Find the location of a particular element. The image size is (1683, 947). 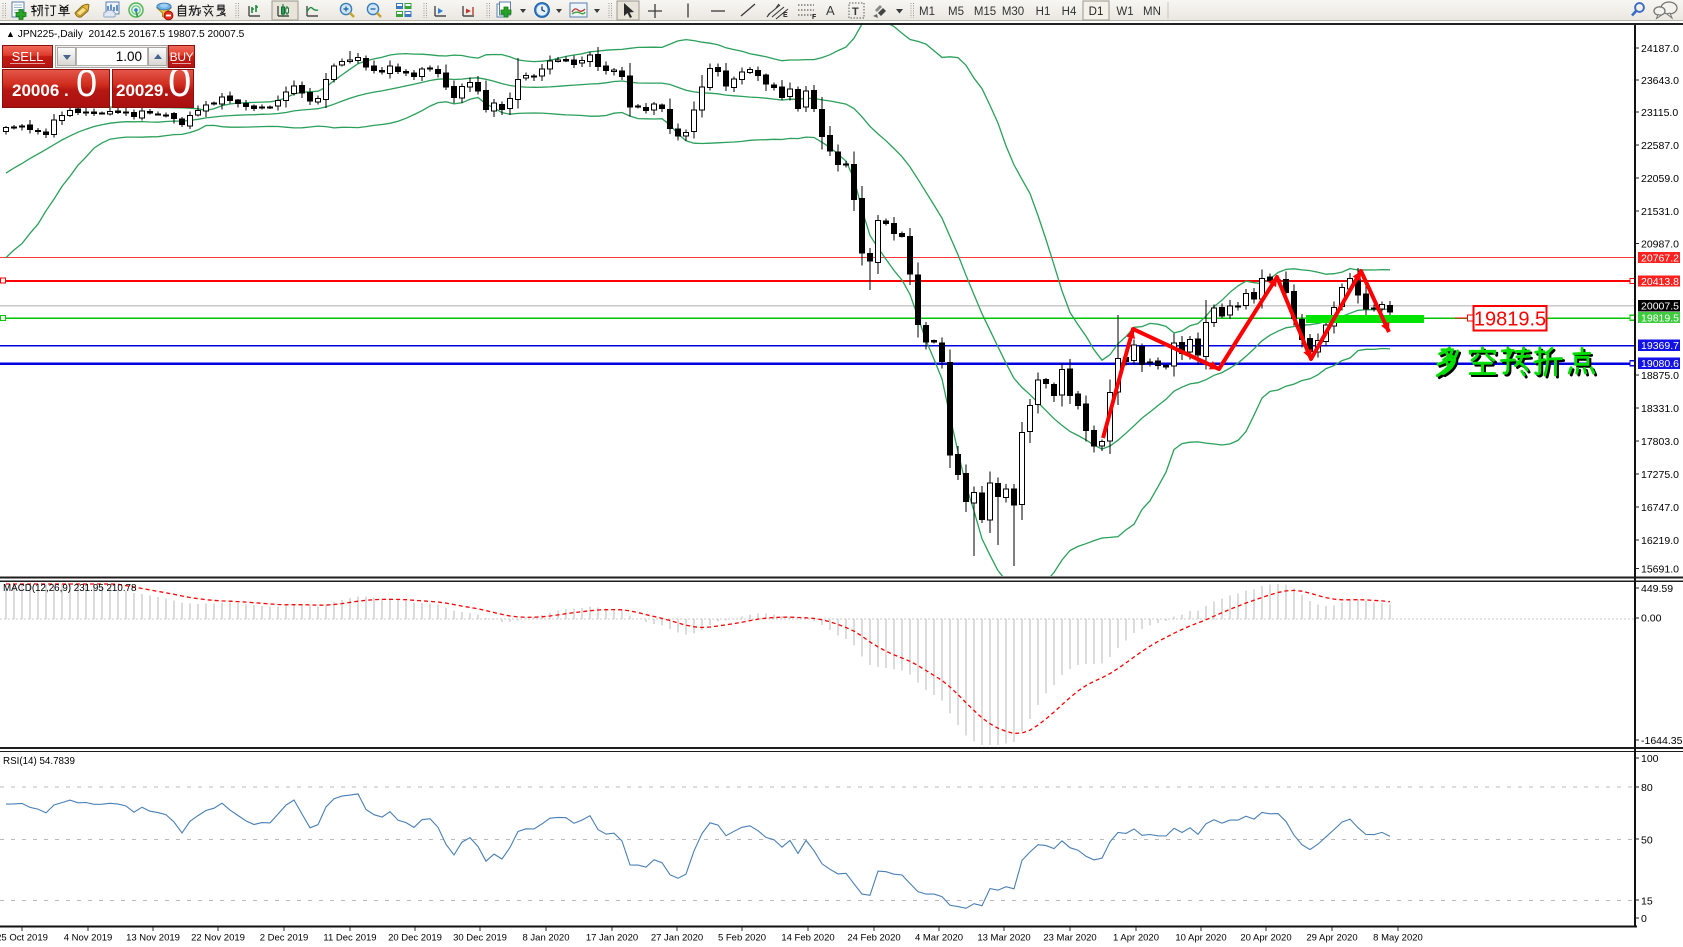

svg-text: 20987.0 is located at coordinates (1660, 245).